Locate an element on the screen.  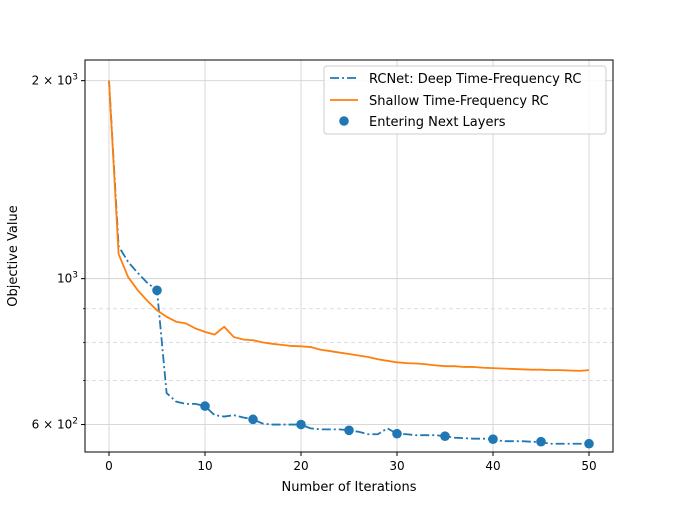
y-tick-label: 2 × 103 is located at coordinates (55, 80).